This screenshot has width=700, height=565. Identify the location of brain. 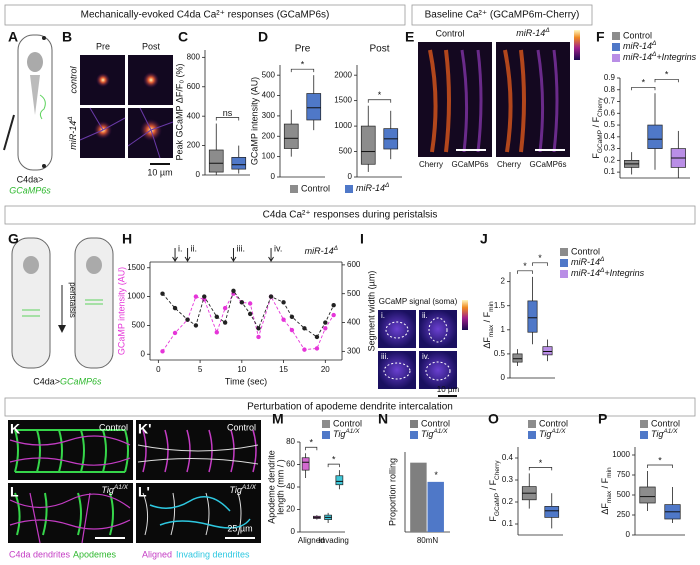
(94, 265).